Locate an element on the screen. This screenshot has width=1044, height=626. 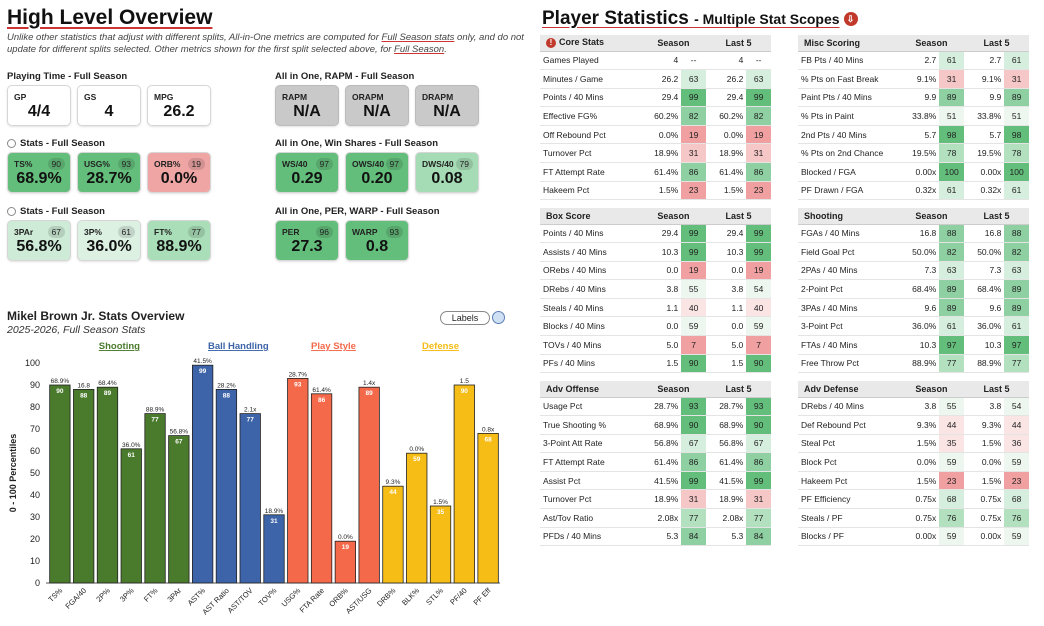
metric-card-label: DRAPM is located at coordinates (438, 97).